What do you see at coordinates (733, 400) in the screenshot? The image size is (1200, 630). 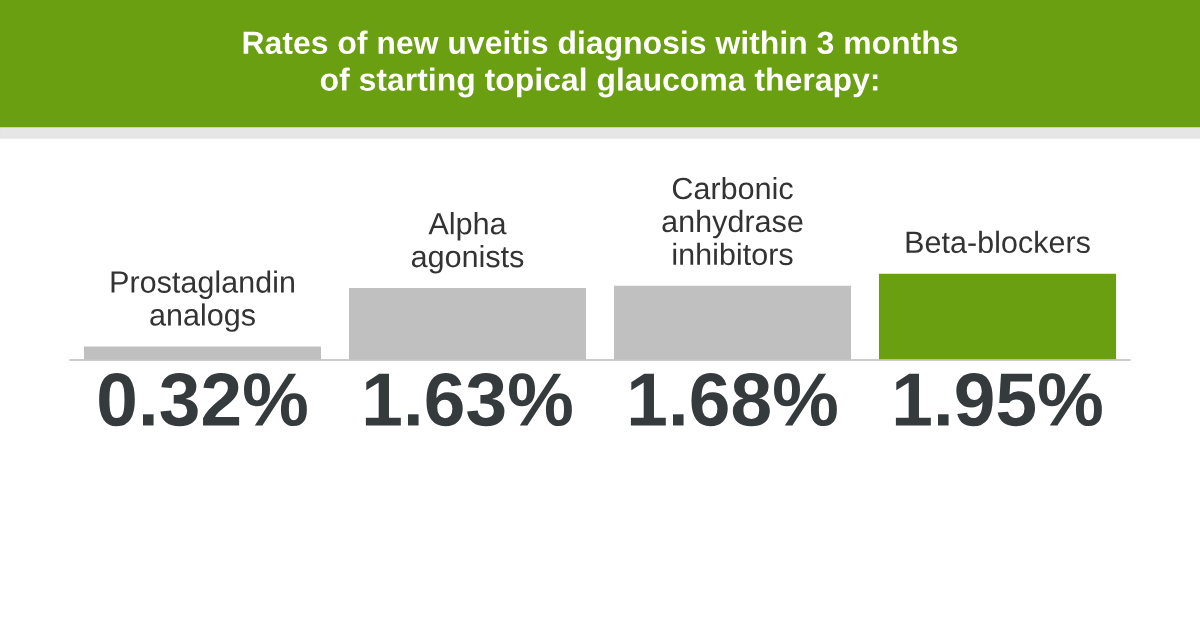 I see `data-label: 1.68%` at bounding box center [733, 400].